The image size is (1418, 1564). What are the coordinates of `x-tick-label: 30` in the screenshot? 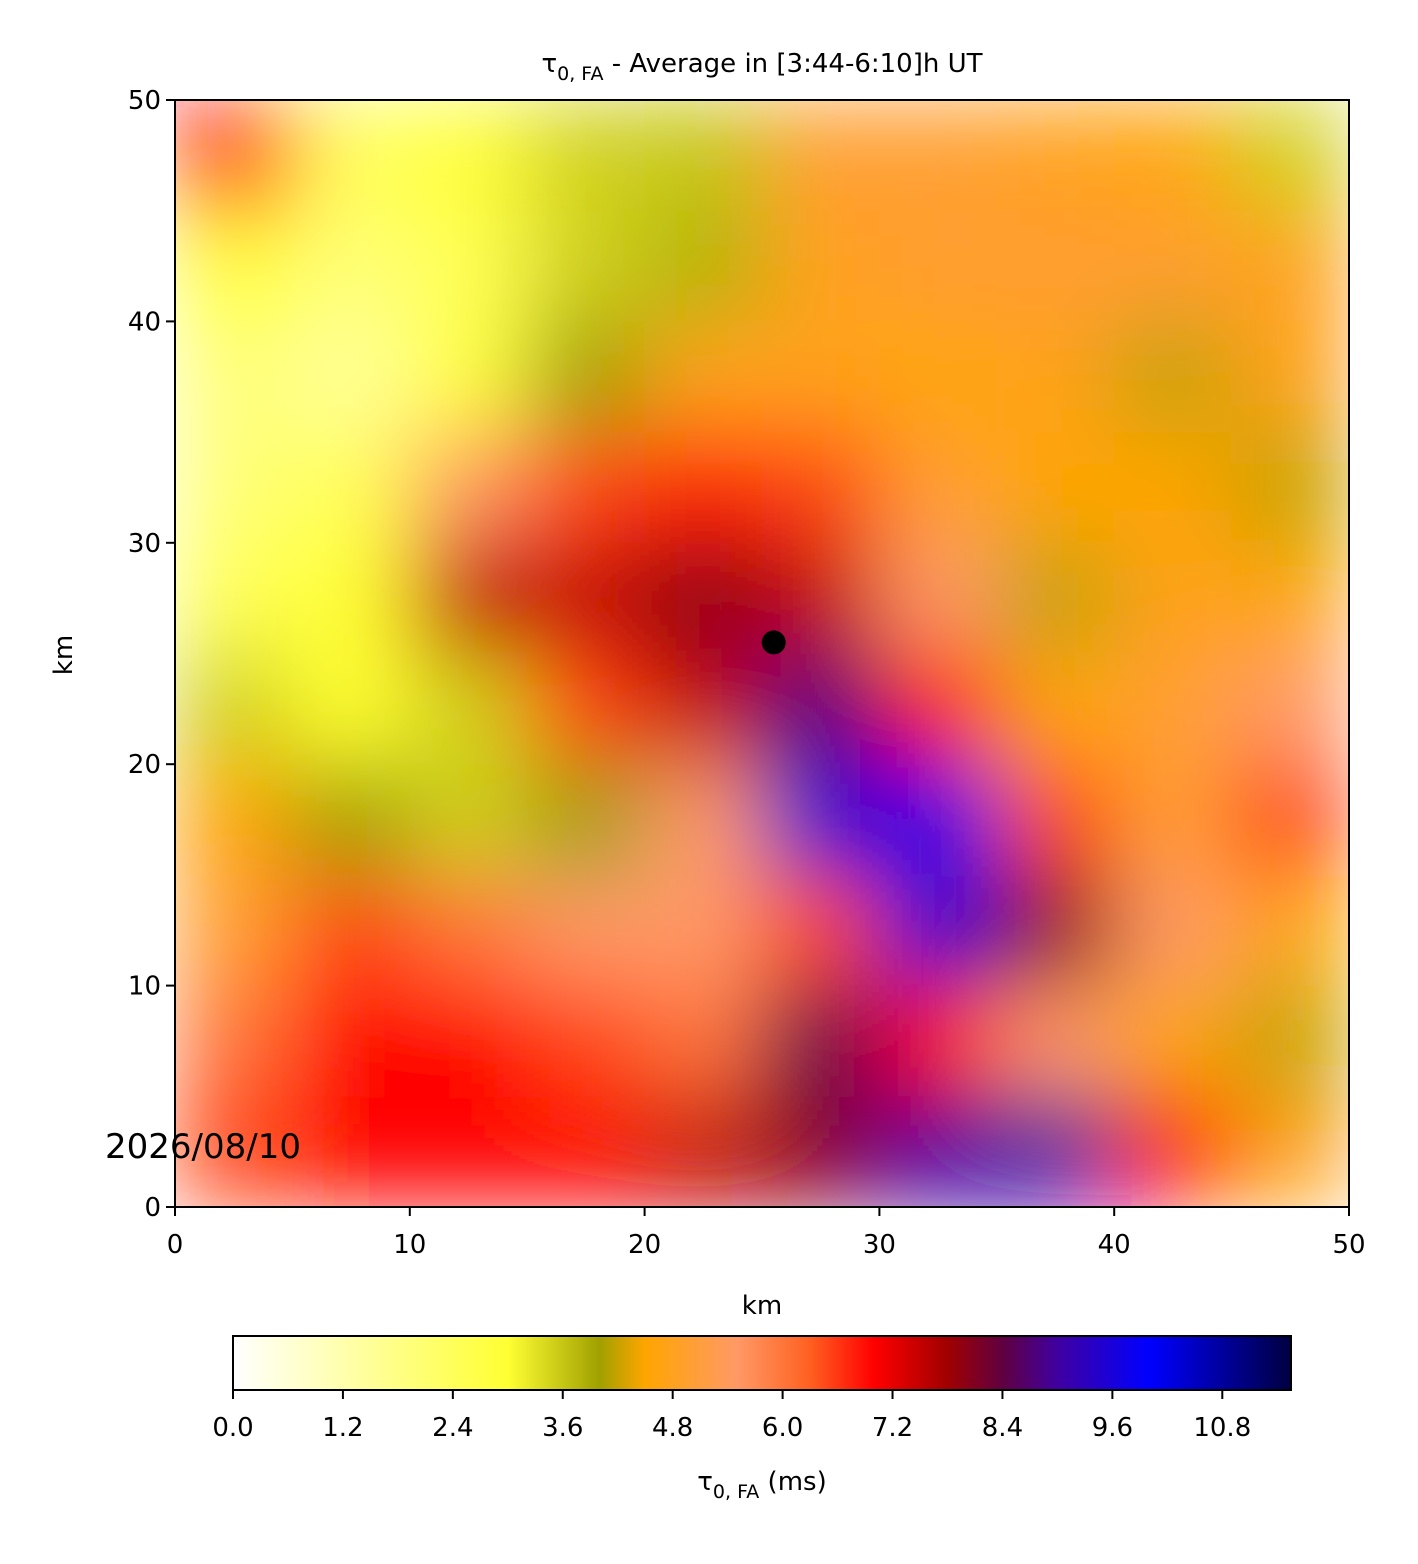 It's located at (879, 1245).